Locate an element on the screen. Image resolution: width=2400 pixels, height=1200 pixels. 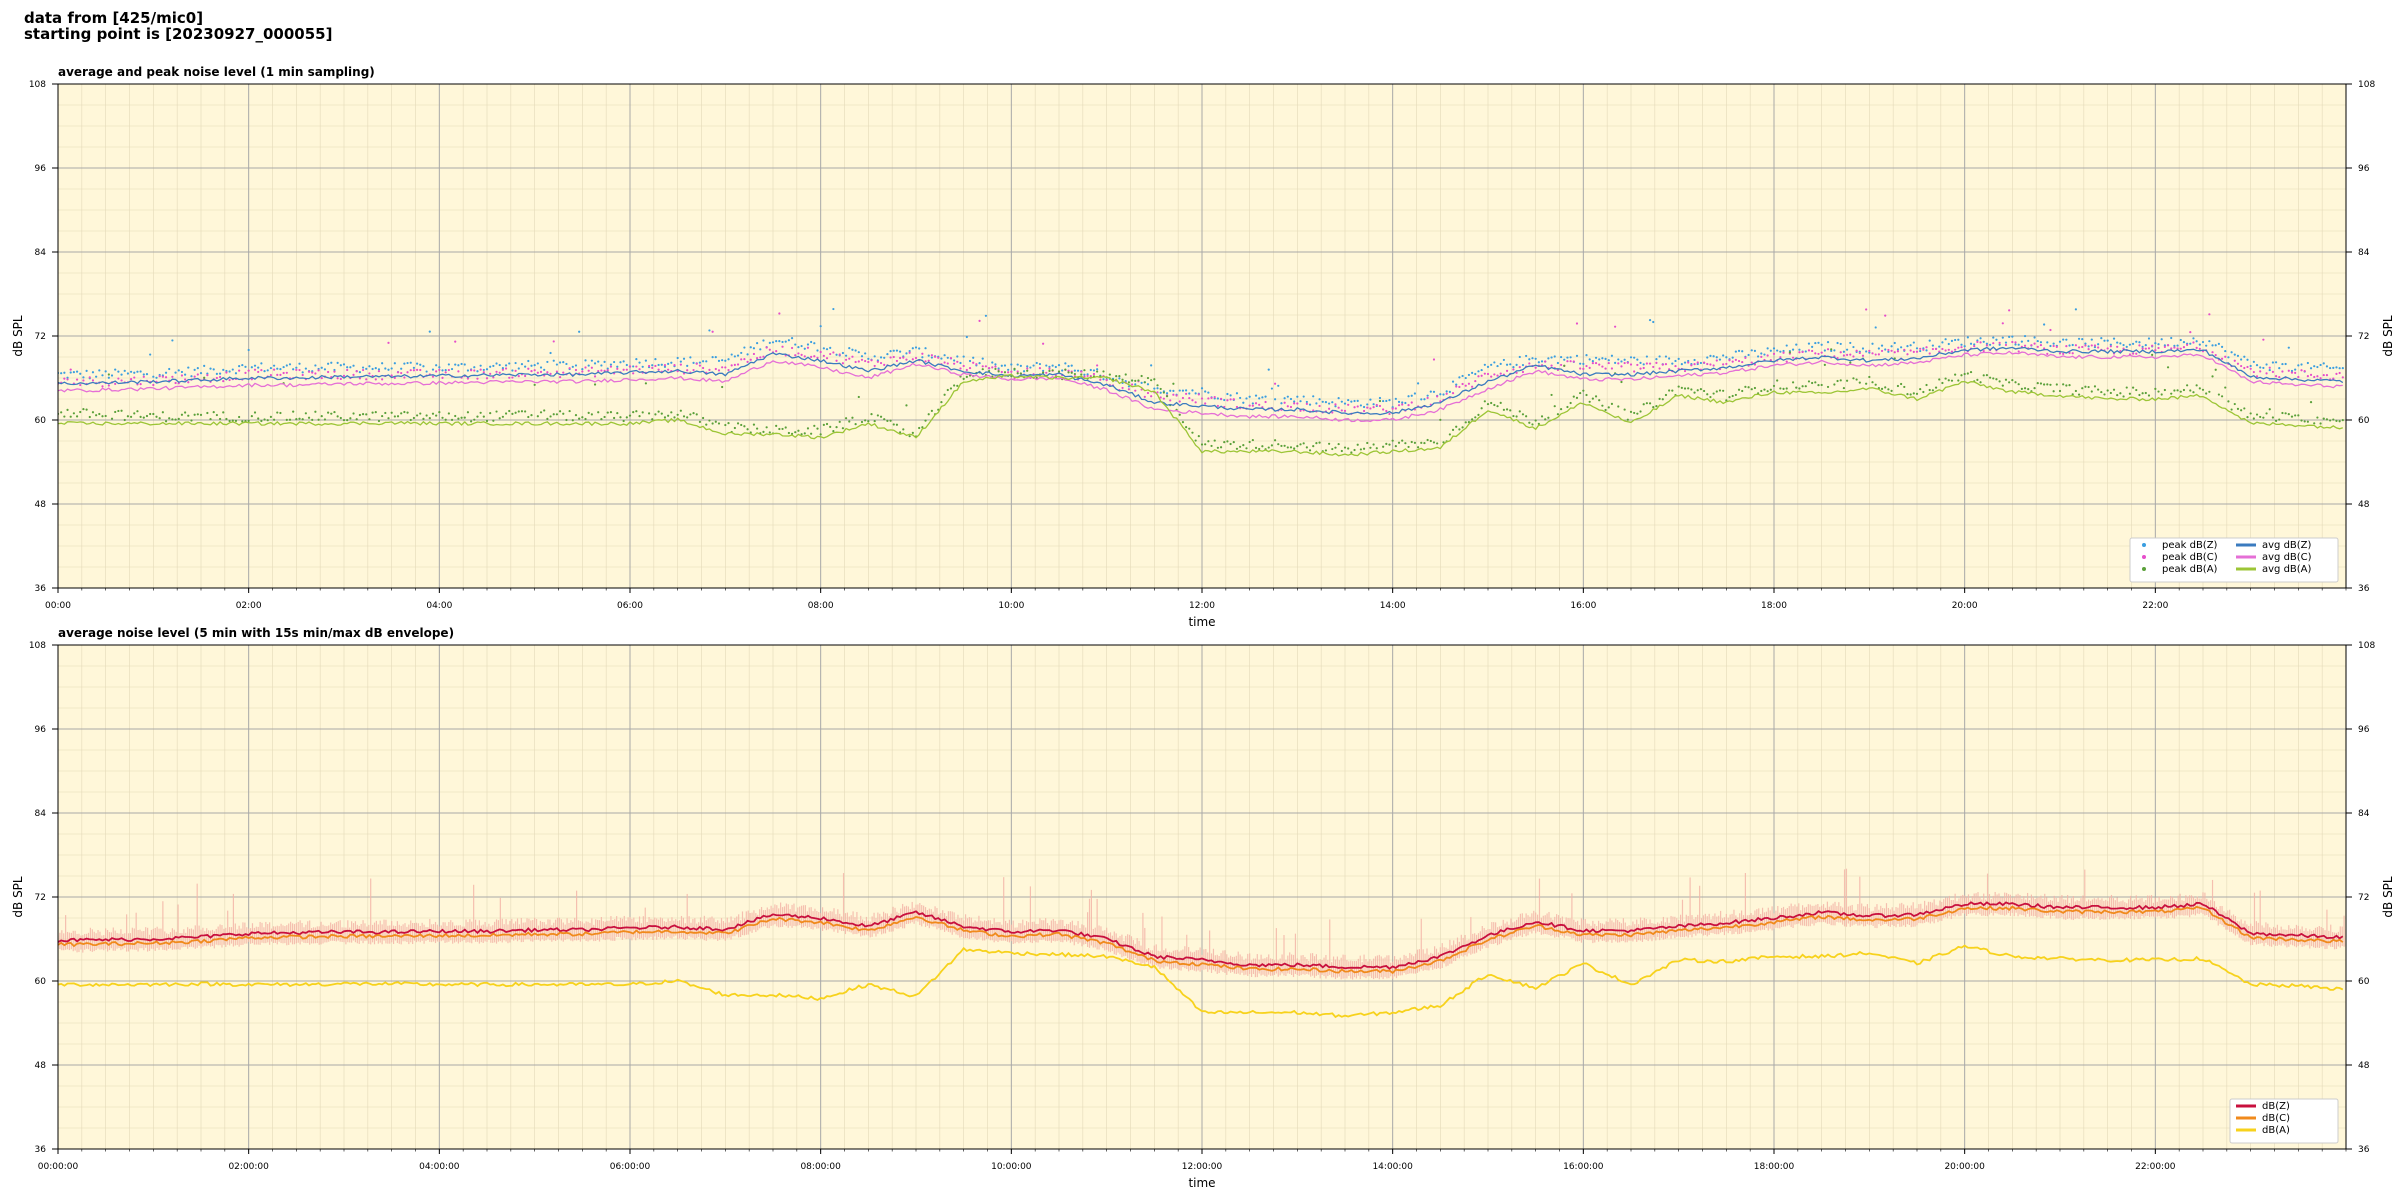
y-tick-label-left: 48 is located at coordinates (41, 505).